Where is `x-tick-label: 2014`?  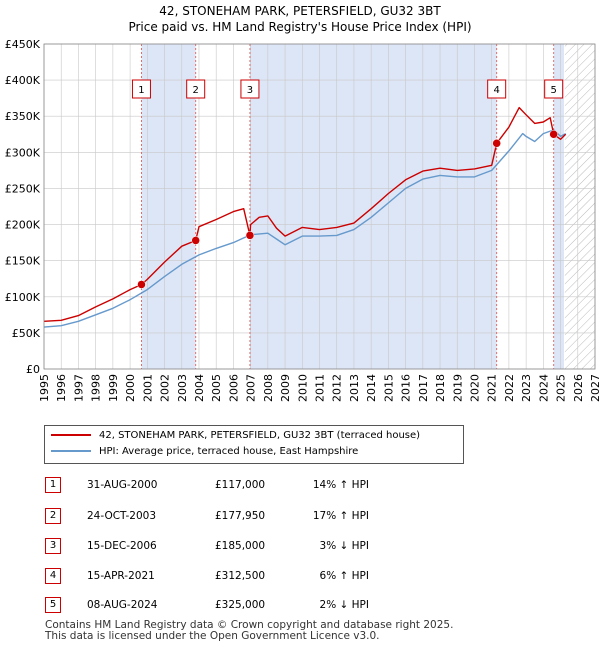 x-tick-label: 2014 is located at coordinates (371, 388).